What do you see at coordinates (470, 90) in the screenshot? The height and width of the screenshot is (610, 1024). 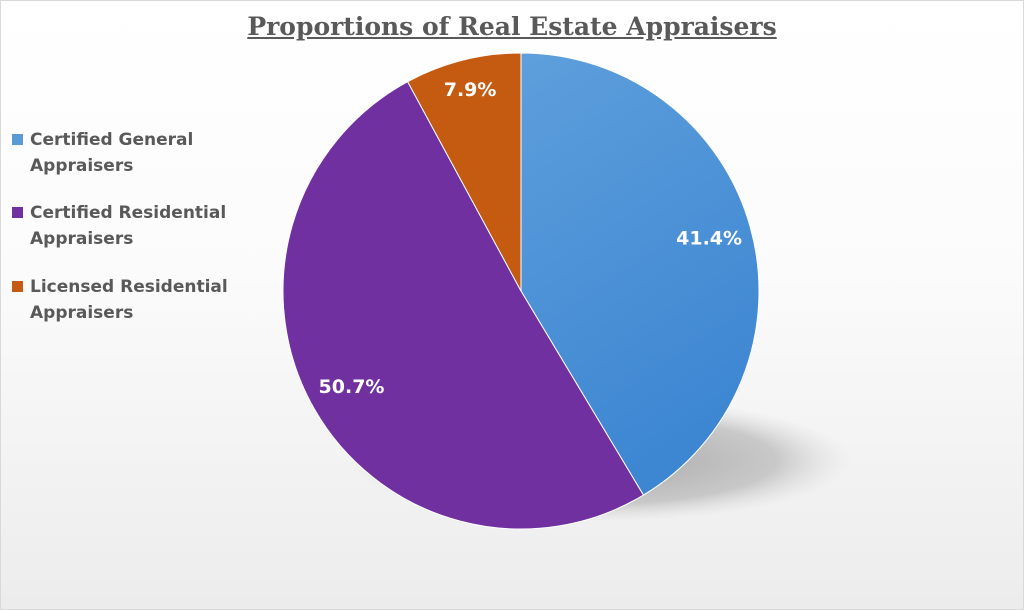 I see `data-label-licensed-residential: 7.9%` at bounding box center [470, 90].